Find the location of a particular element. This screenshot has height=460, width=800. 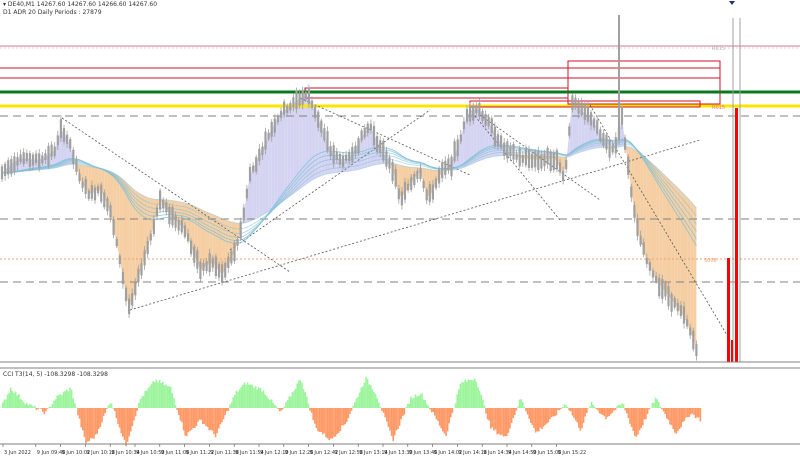

x-tick-label: 9 Jun 14:02 is located at coordinates (448, 453).